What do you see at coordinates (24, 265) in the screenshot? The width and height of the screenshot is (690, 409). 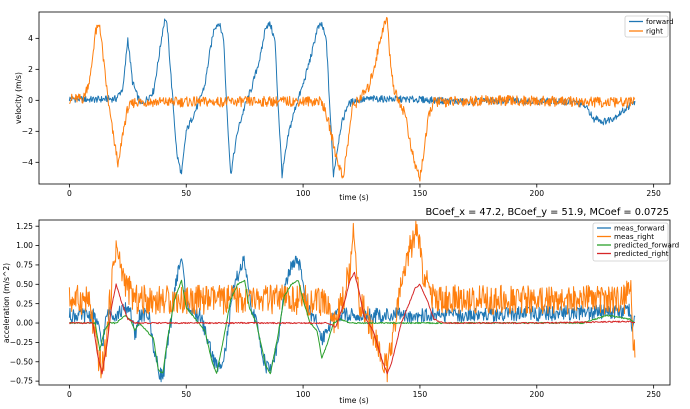 I see `y-tick-label: 0.75` at bounding box center [24, 265].